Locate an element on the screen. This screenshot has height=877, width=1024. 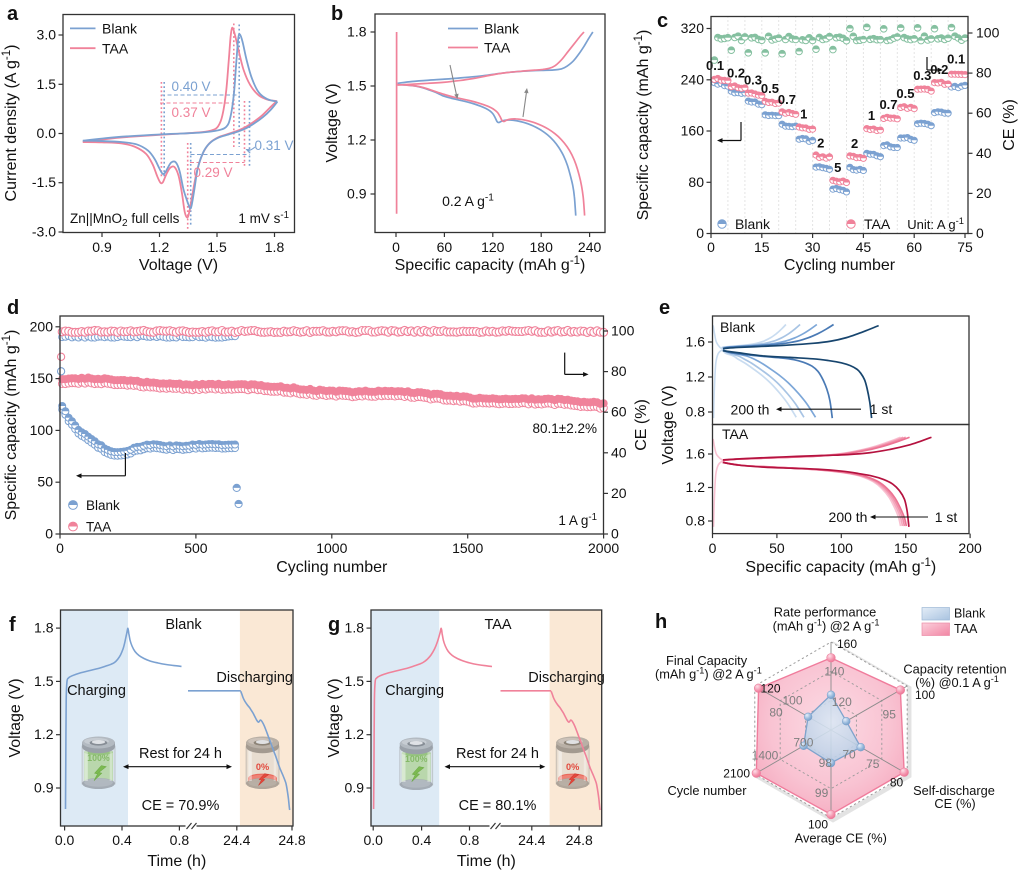
svg-text: 95 is located at coordinates (890, 715).